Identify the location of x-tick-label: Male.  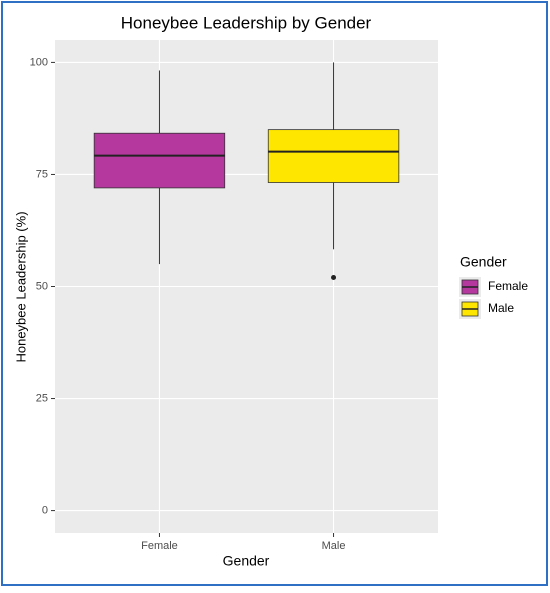
(334, 546).